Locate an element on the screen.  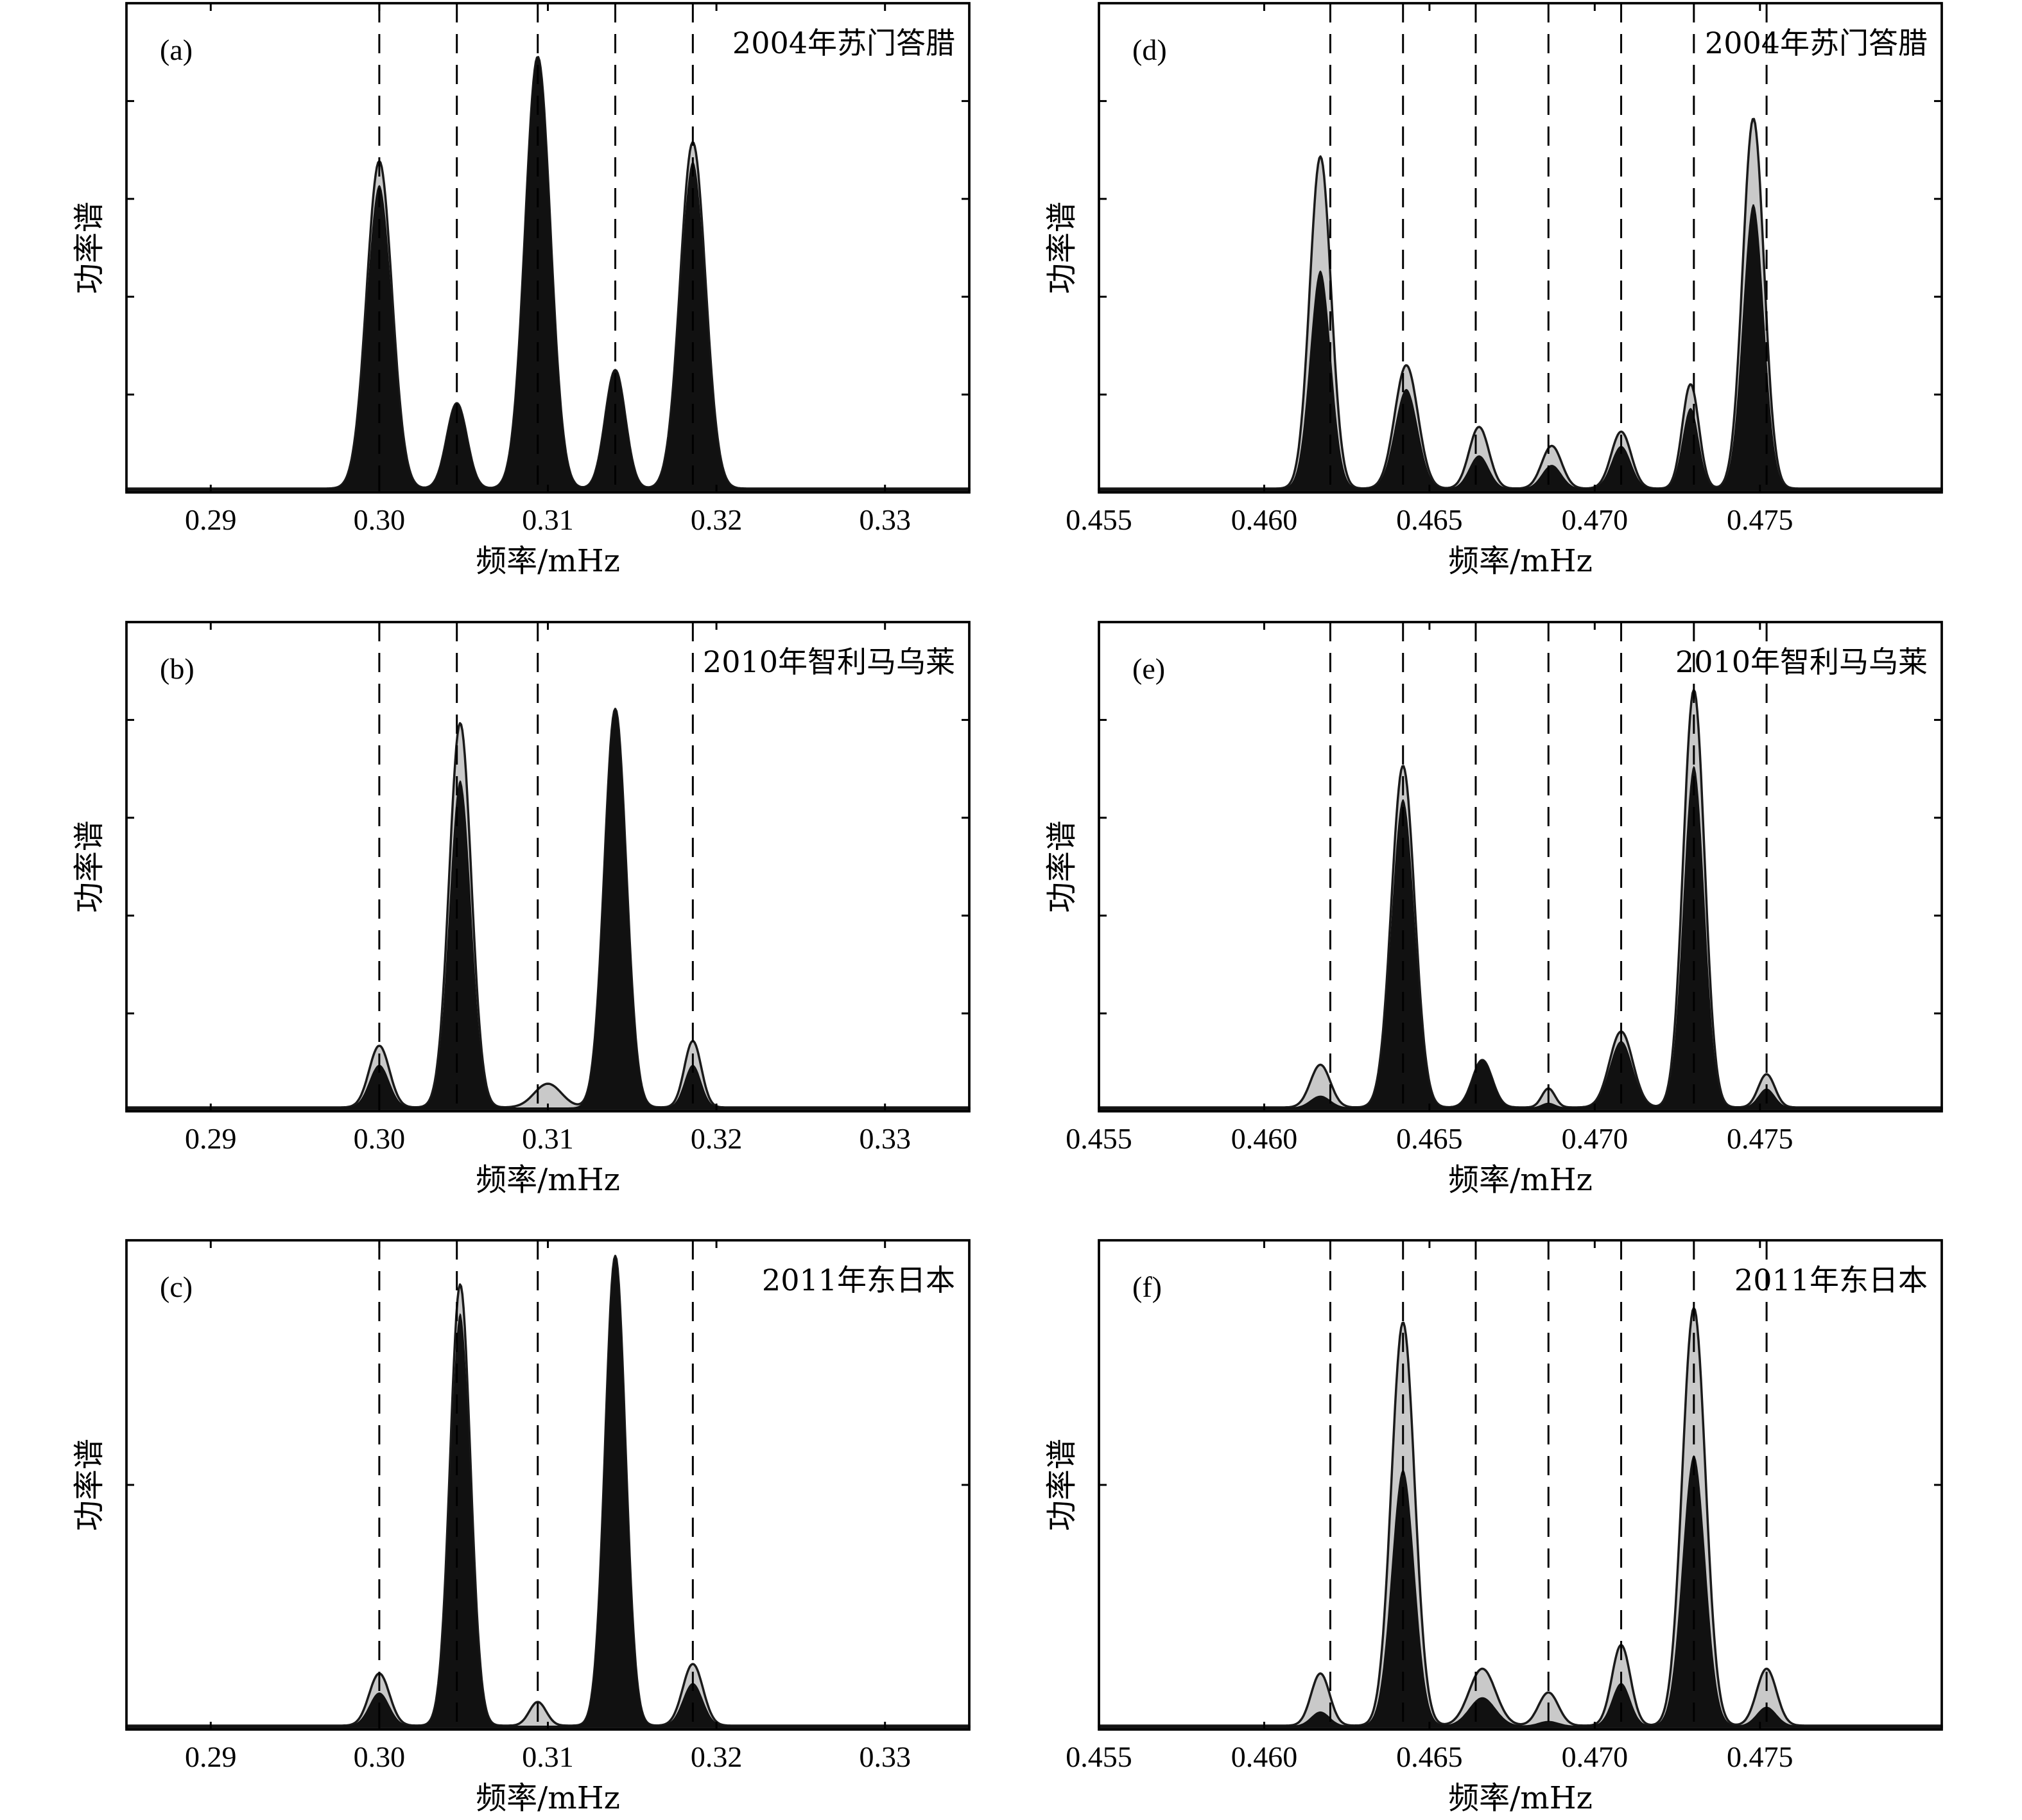
panel-label: (a) is located at coordinates (176, 49).